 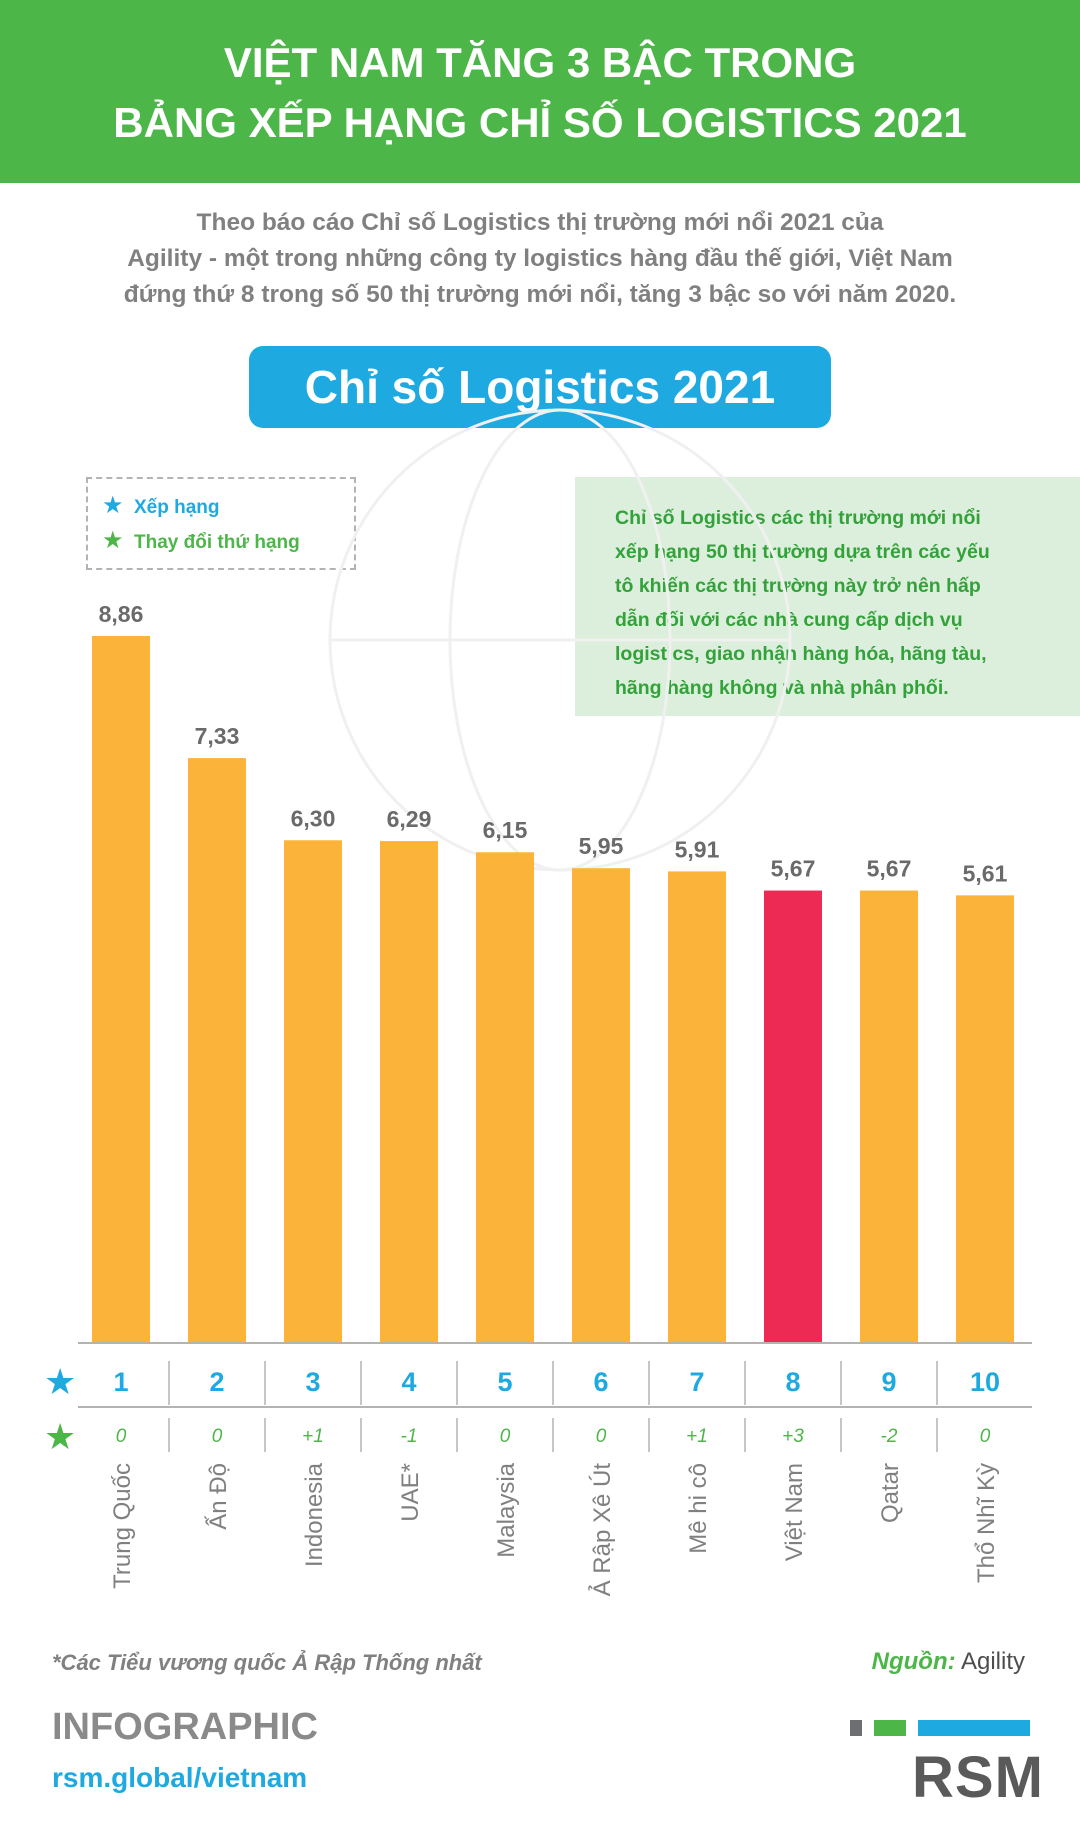 I want to click on category-label: Mê hi cô, so click(x=698, y=1508).